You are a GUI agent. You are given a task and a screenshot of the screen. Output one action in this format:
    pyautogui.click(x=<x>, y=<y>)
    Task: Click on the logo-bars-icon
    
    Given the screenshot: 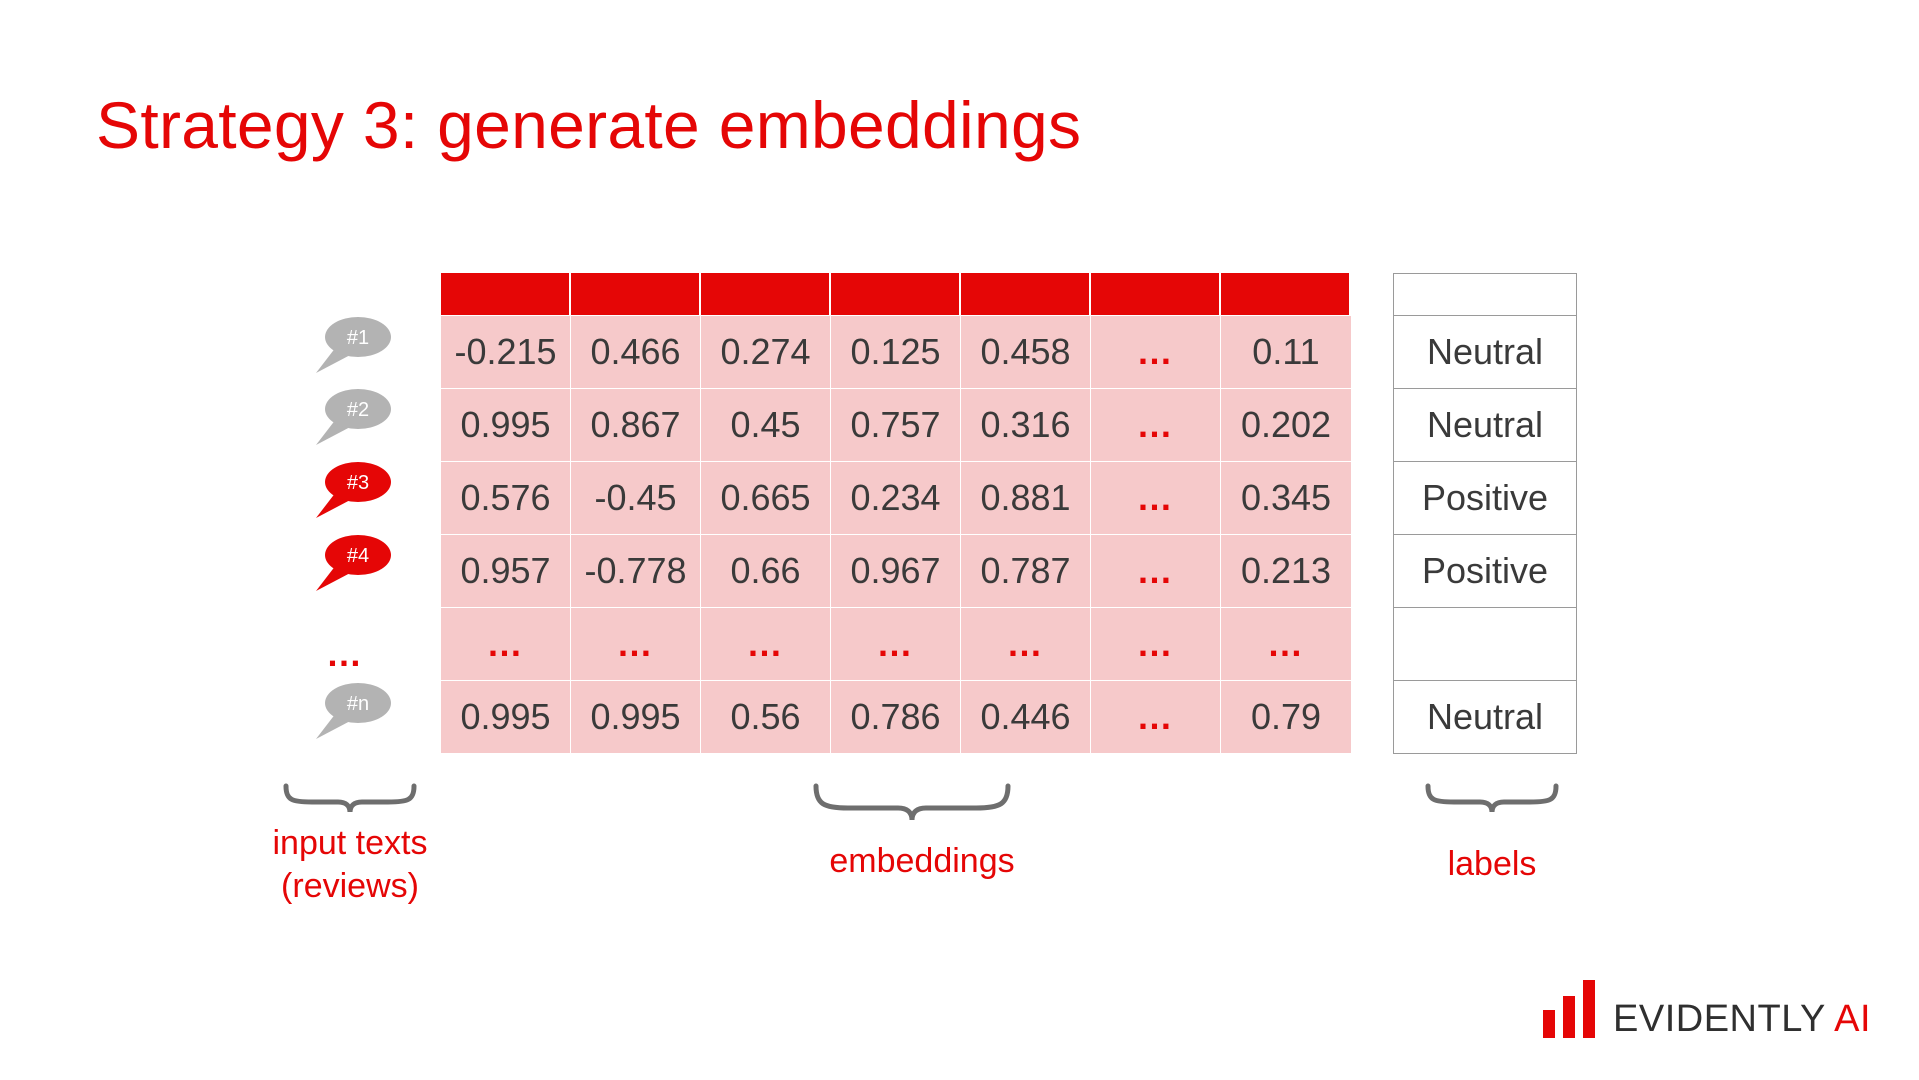 What is the action you would take?
    pyautogui.click(x=1571, y=1009)
    